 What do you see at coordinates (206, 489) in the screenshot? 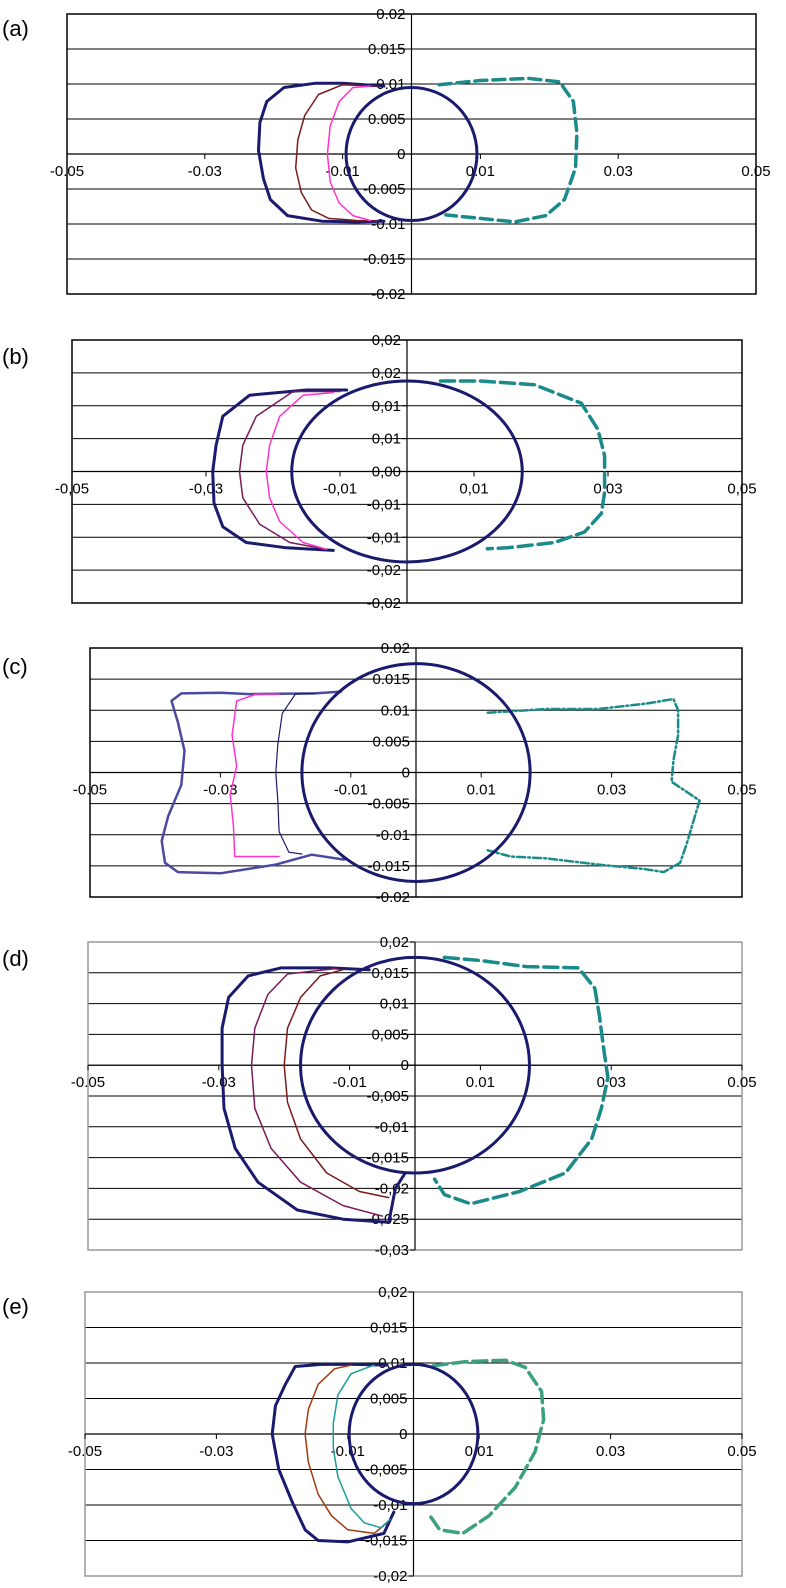
I see `x-tick-label: -0,03` at bounding box center [206, 489].